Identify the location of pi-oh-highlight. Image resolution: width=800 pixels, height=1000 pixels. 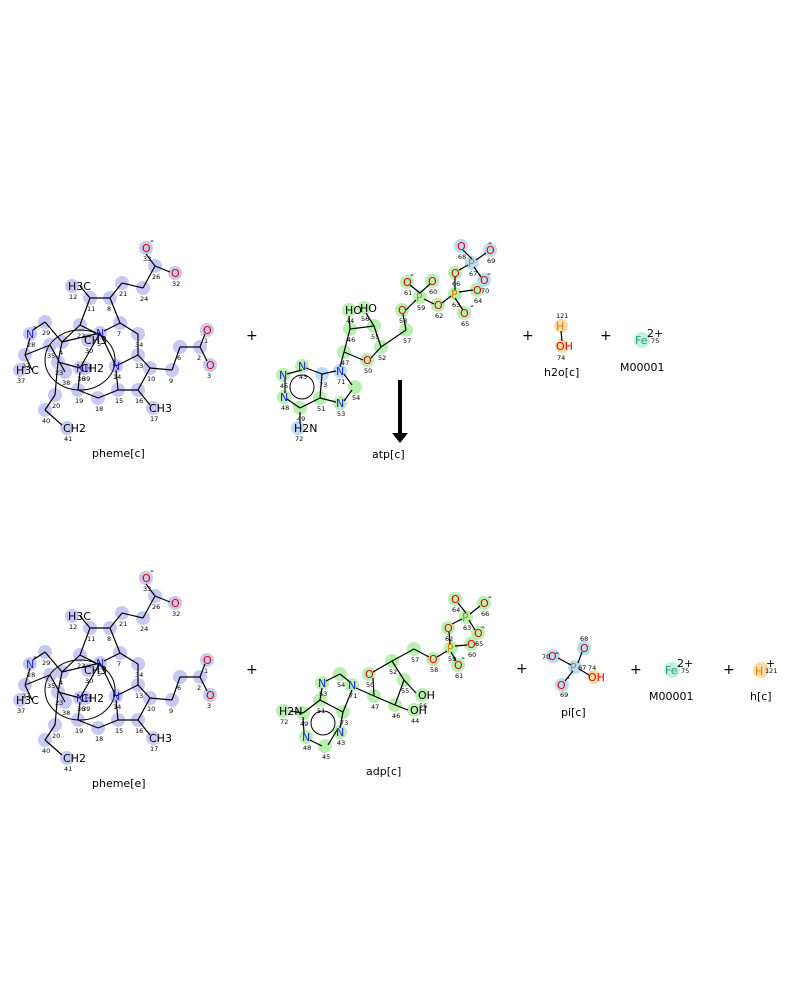
(594, 677).